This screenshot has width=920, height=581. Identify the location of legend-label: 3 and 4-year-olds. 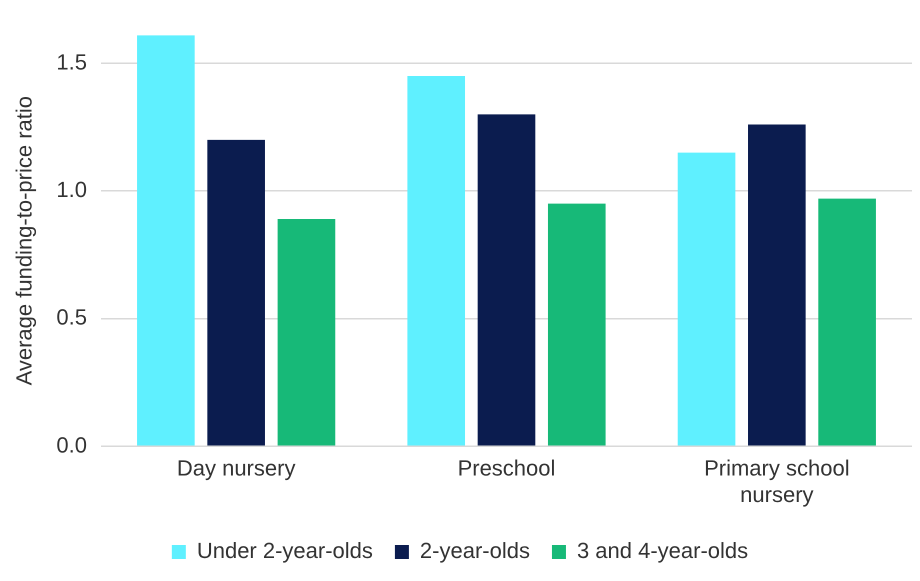
(662, 551).